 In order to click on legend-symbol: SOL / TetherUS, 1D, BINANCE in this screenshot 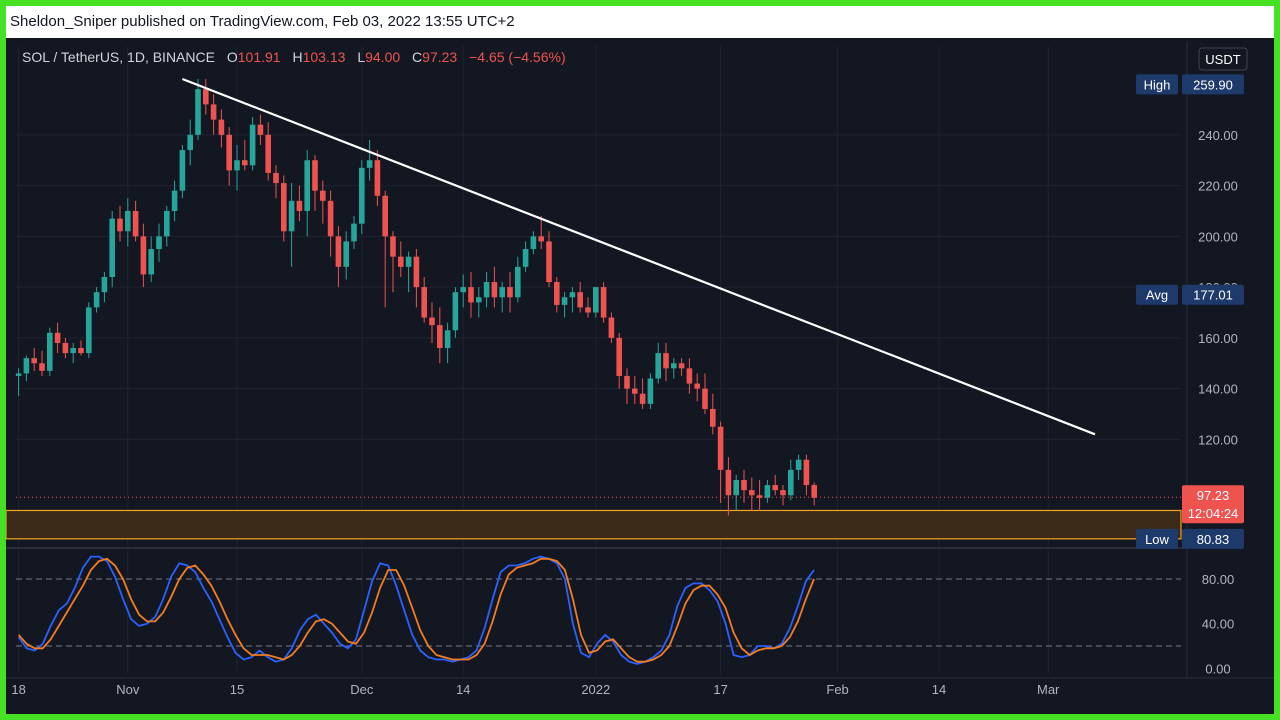, I will do `click(118, 57)`.